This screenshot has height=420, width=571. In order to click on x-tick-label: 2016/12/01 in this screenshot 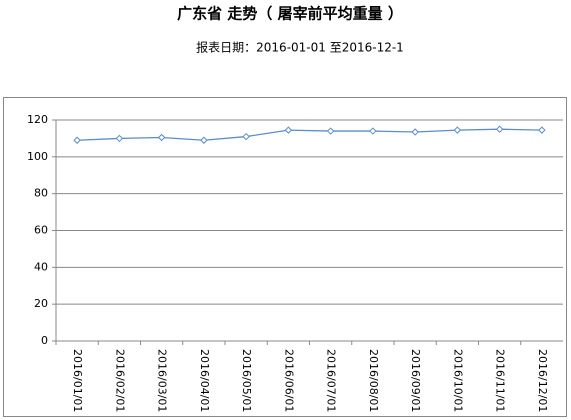, I will do `click(542, 380)`.